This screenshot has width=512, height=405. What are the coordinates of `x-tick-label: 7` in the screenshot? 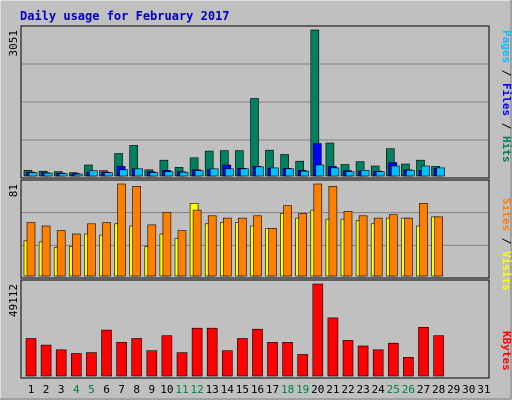 It's located at (121, 389).